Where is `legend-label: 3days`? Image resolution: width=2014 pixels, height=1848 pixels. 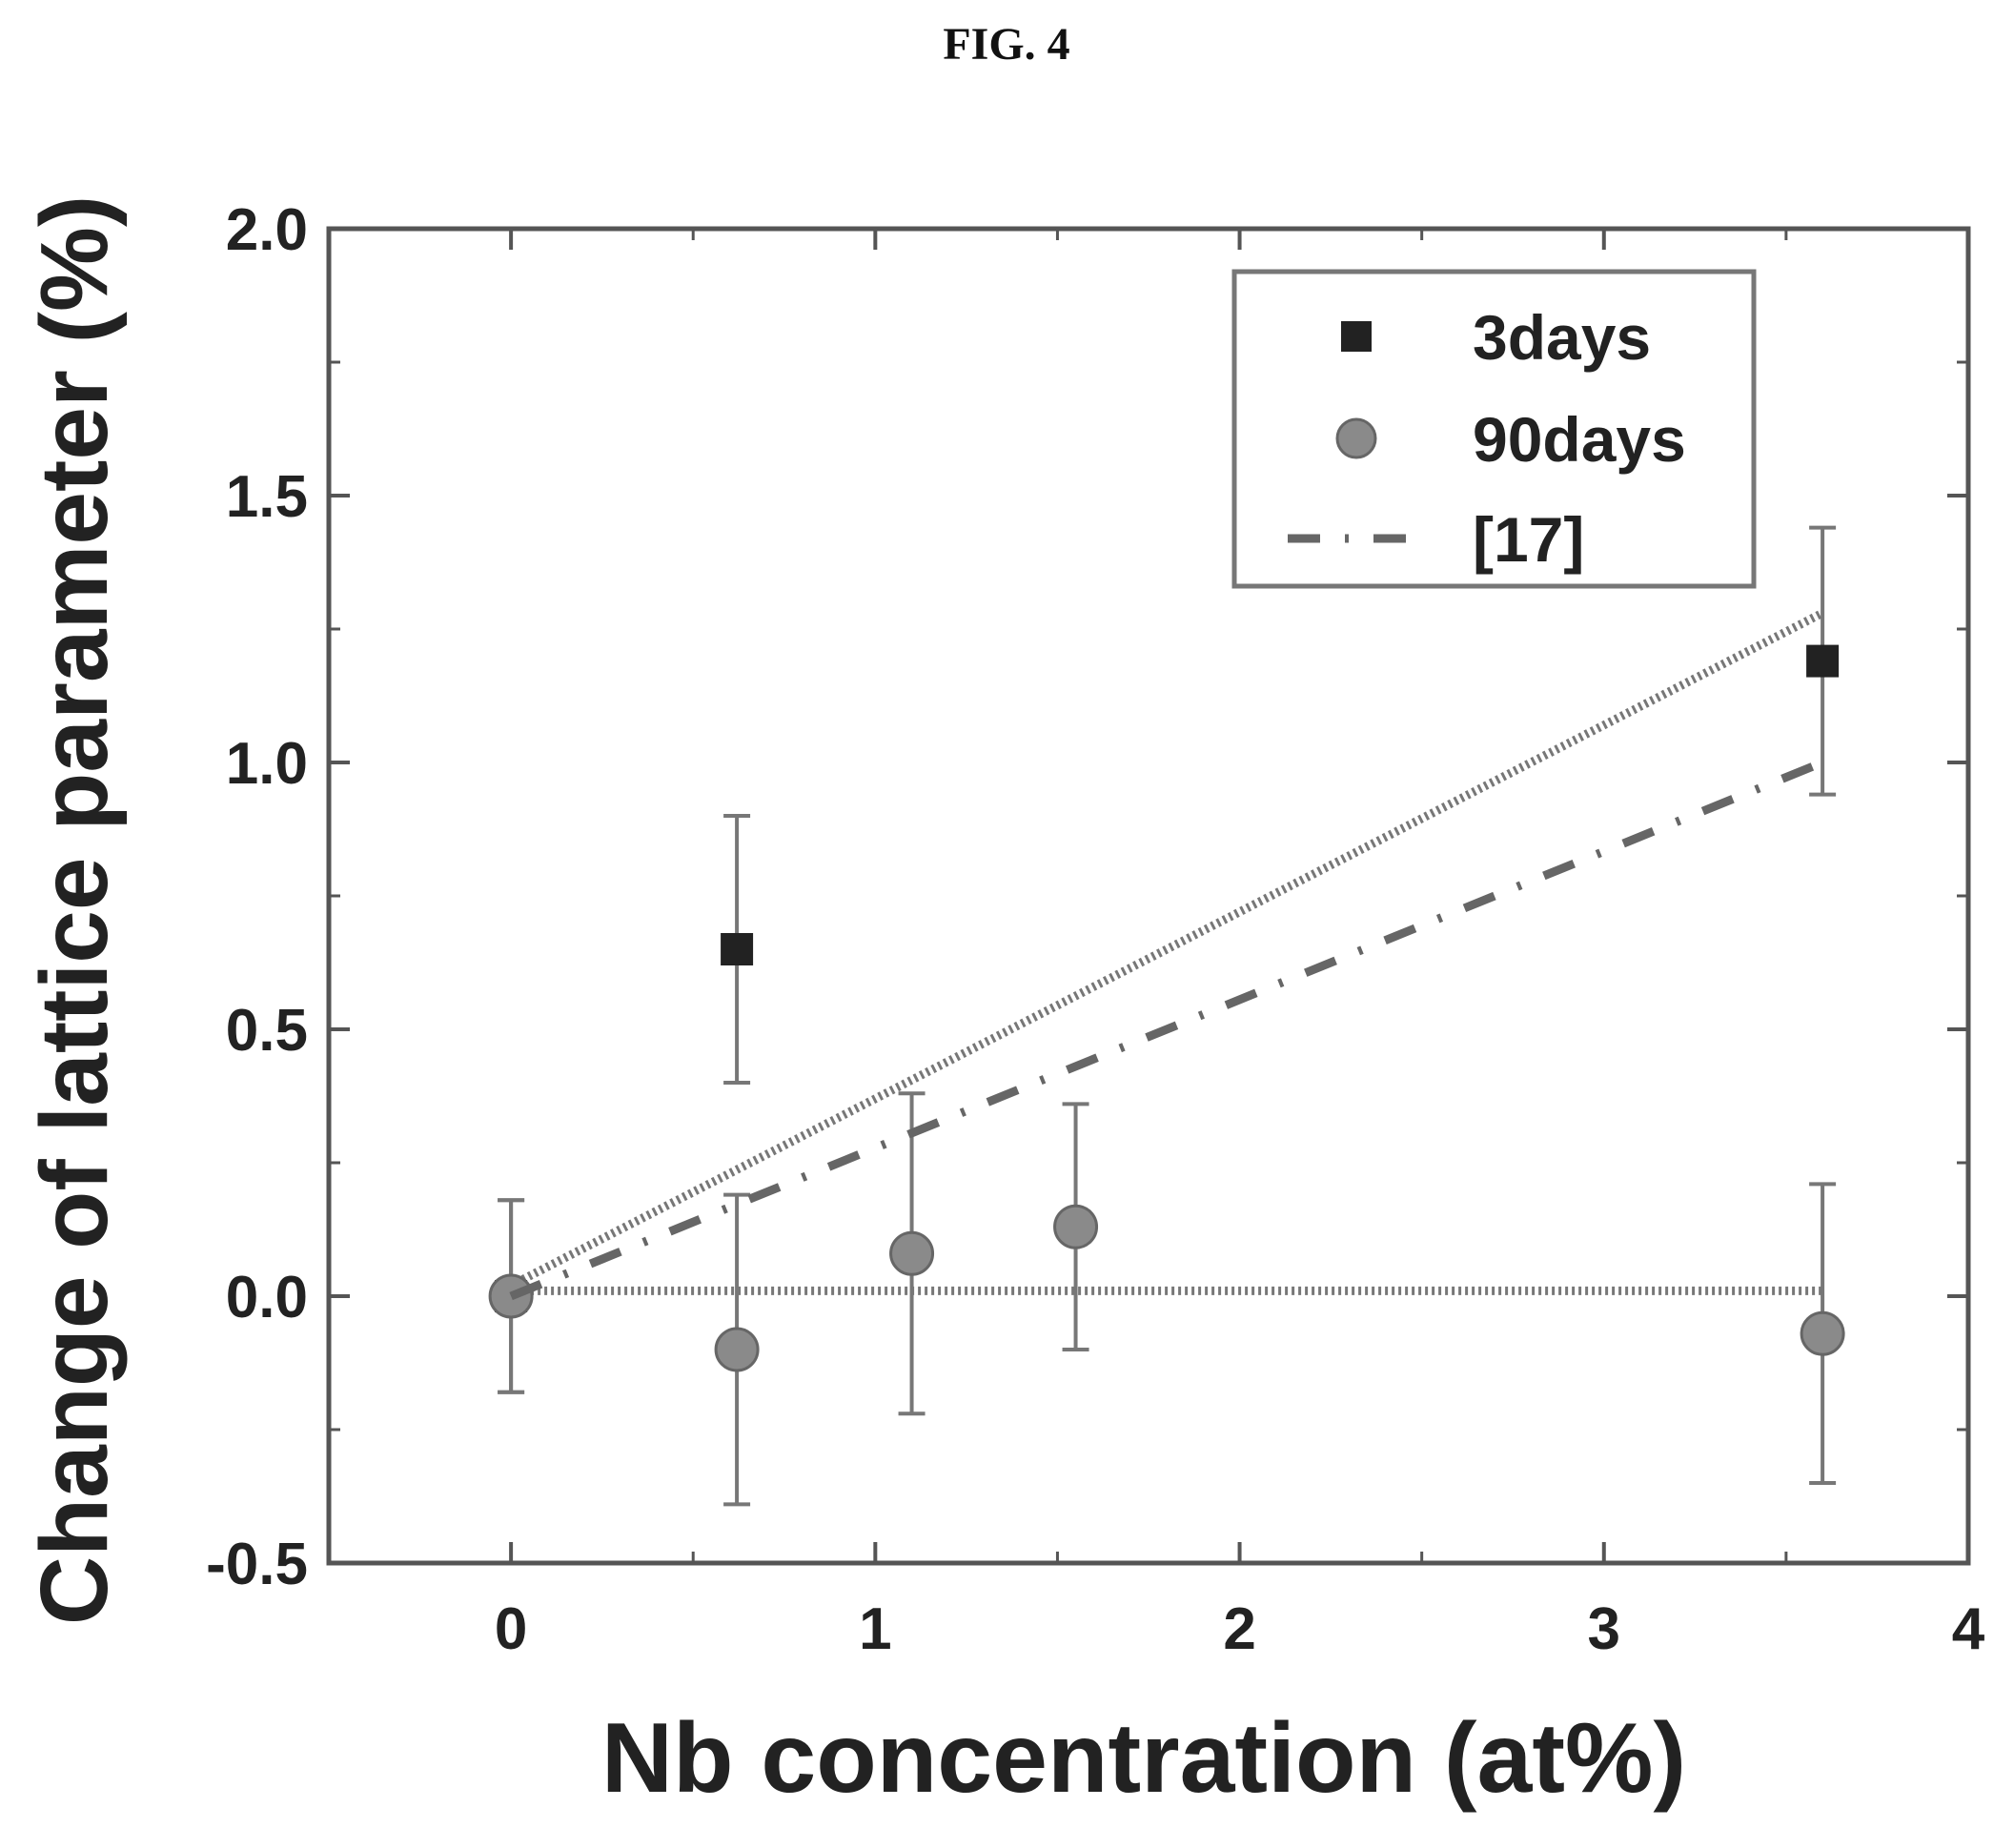
legend-label: 3days is located at coordinates (1562, 337).